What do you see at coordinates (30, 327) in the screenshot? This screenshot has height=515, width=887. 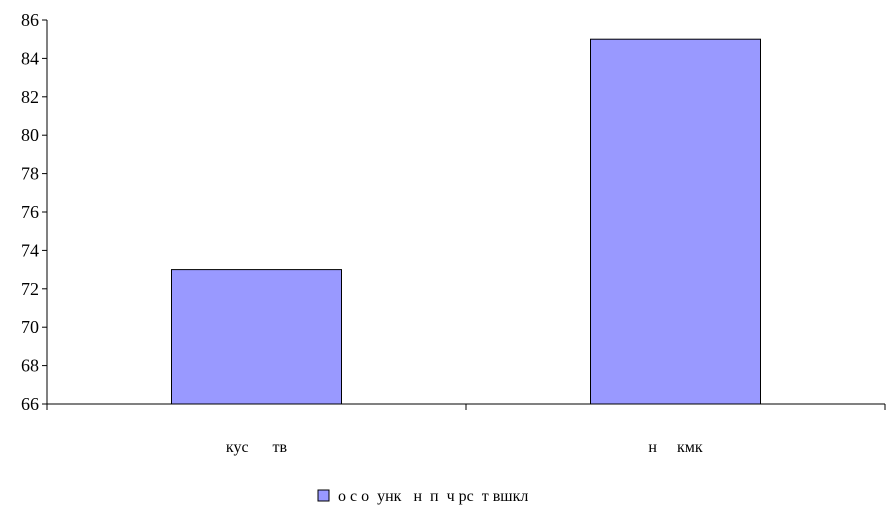 I see `y-tick-label: 70` at bounding box center [30, 327].